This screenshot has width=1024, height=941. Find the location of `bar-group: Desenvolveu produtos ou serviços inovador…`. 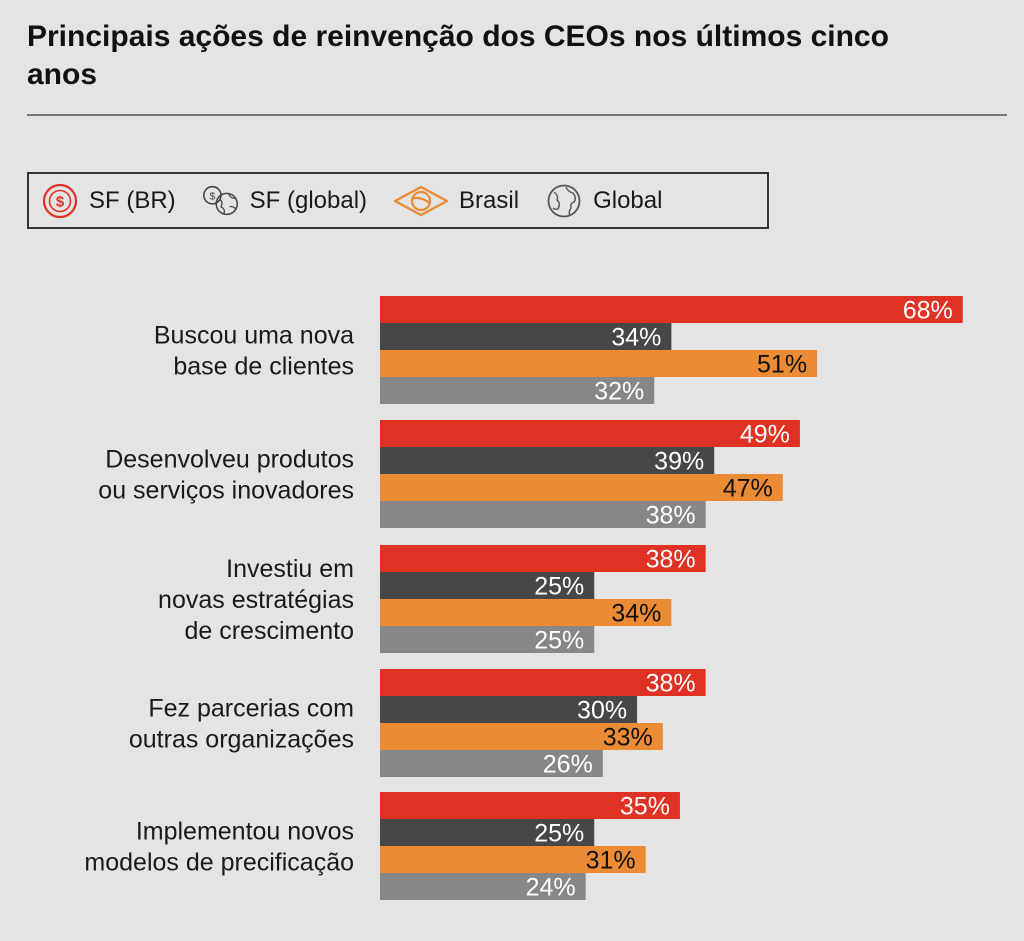

bar-group: Desenvolveu produtos ou serviços inovador… is located at coordinates (449, 475).